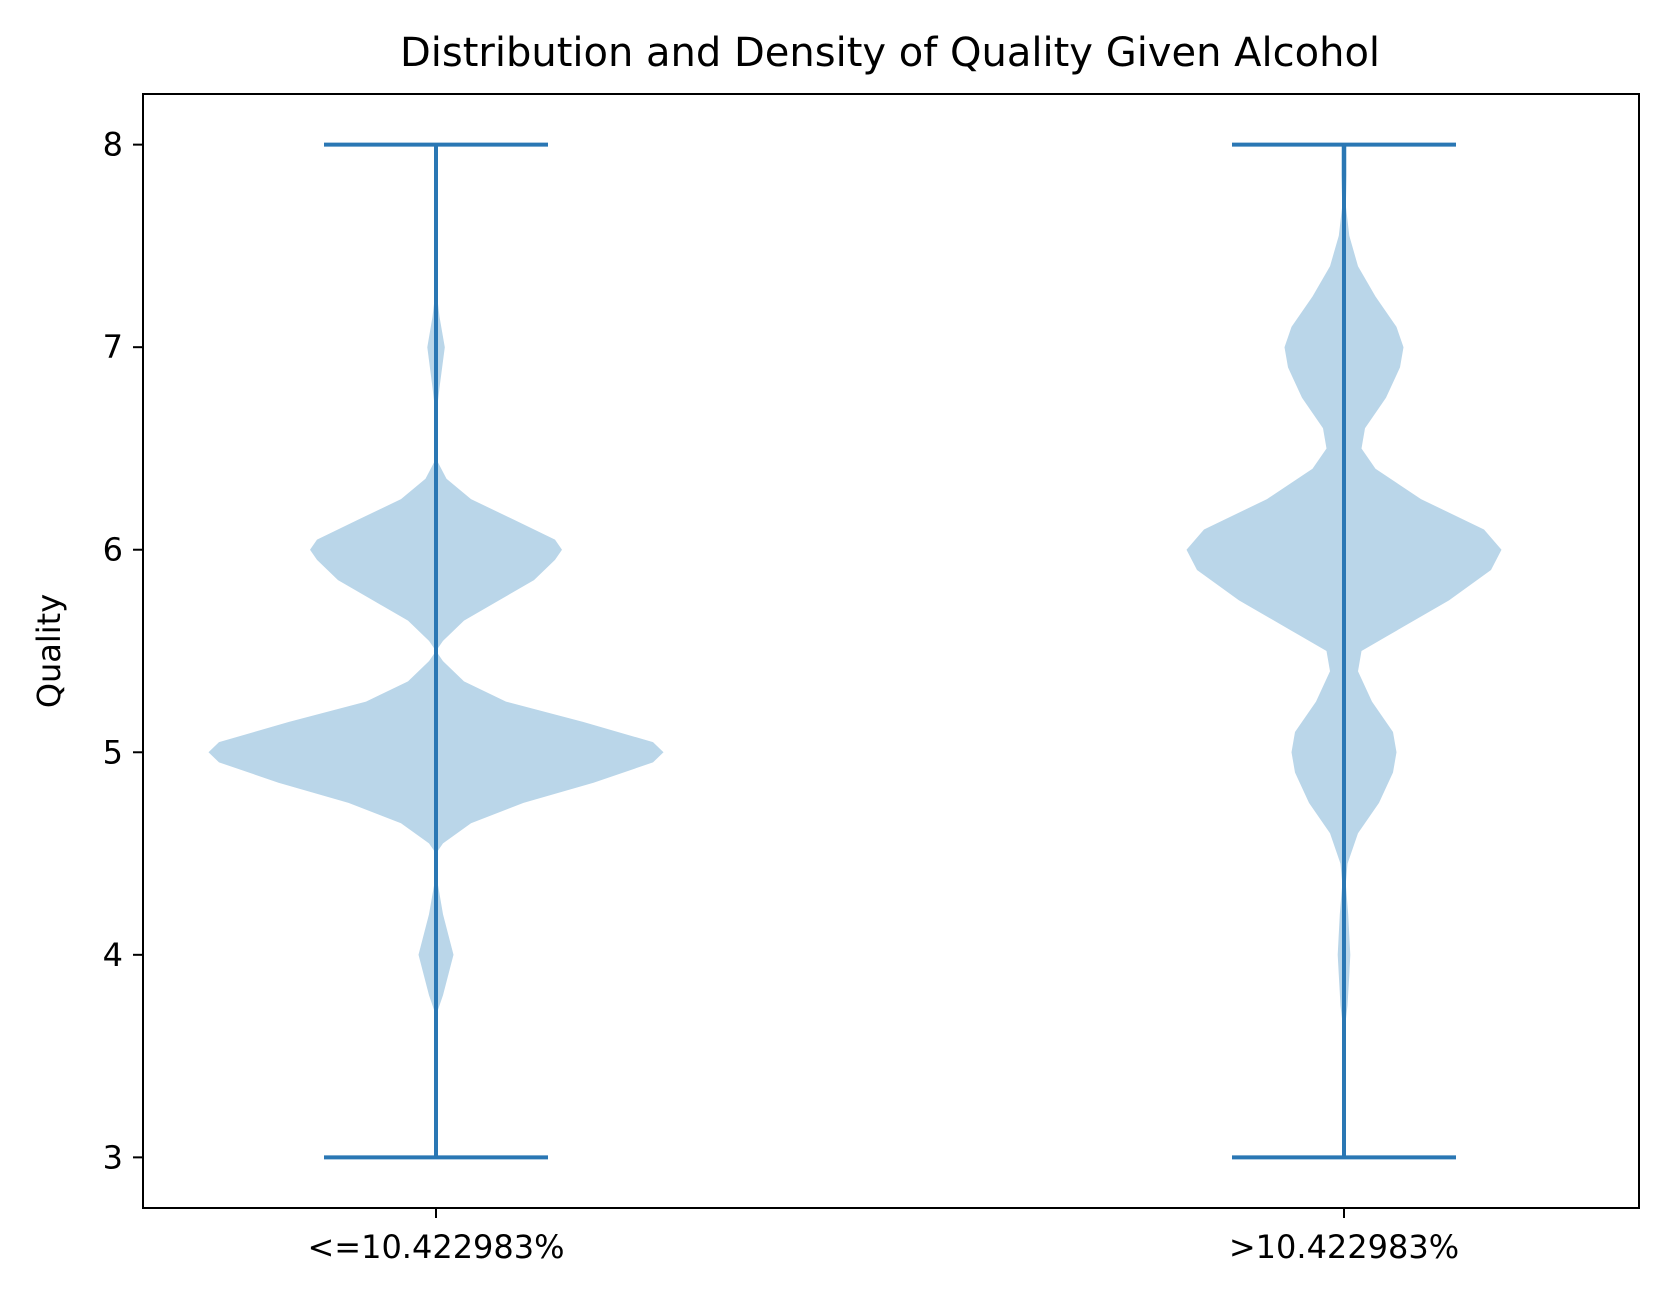 This screenshot has width=1660, height=1300. What do you see at coordinates (113, 752) in the screenshot?
I see `y-tick-label: 5` at bounding box center [113, 752].